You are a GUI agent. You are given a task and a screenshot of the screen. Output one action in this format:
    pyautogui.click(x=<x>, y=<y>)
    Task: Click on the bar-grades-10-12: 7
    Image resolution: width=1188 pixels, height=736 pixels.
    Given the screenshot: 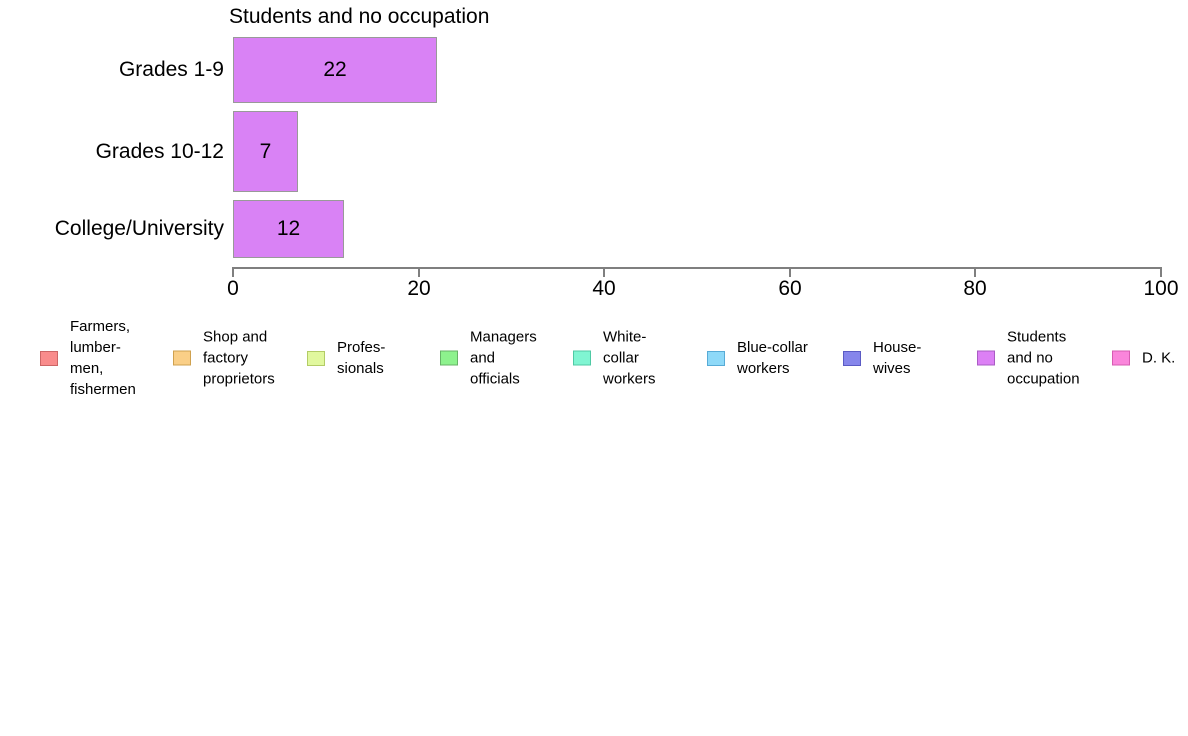 What is the action you would take?
    pyautogui.click(x=265, y=151)
    